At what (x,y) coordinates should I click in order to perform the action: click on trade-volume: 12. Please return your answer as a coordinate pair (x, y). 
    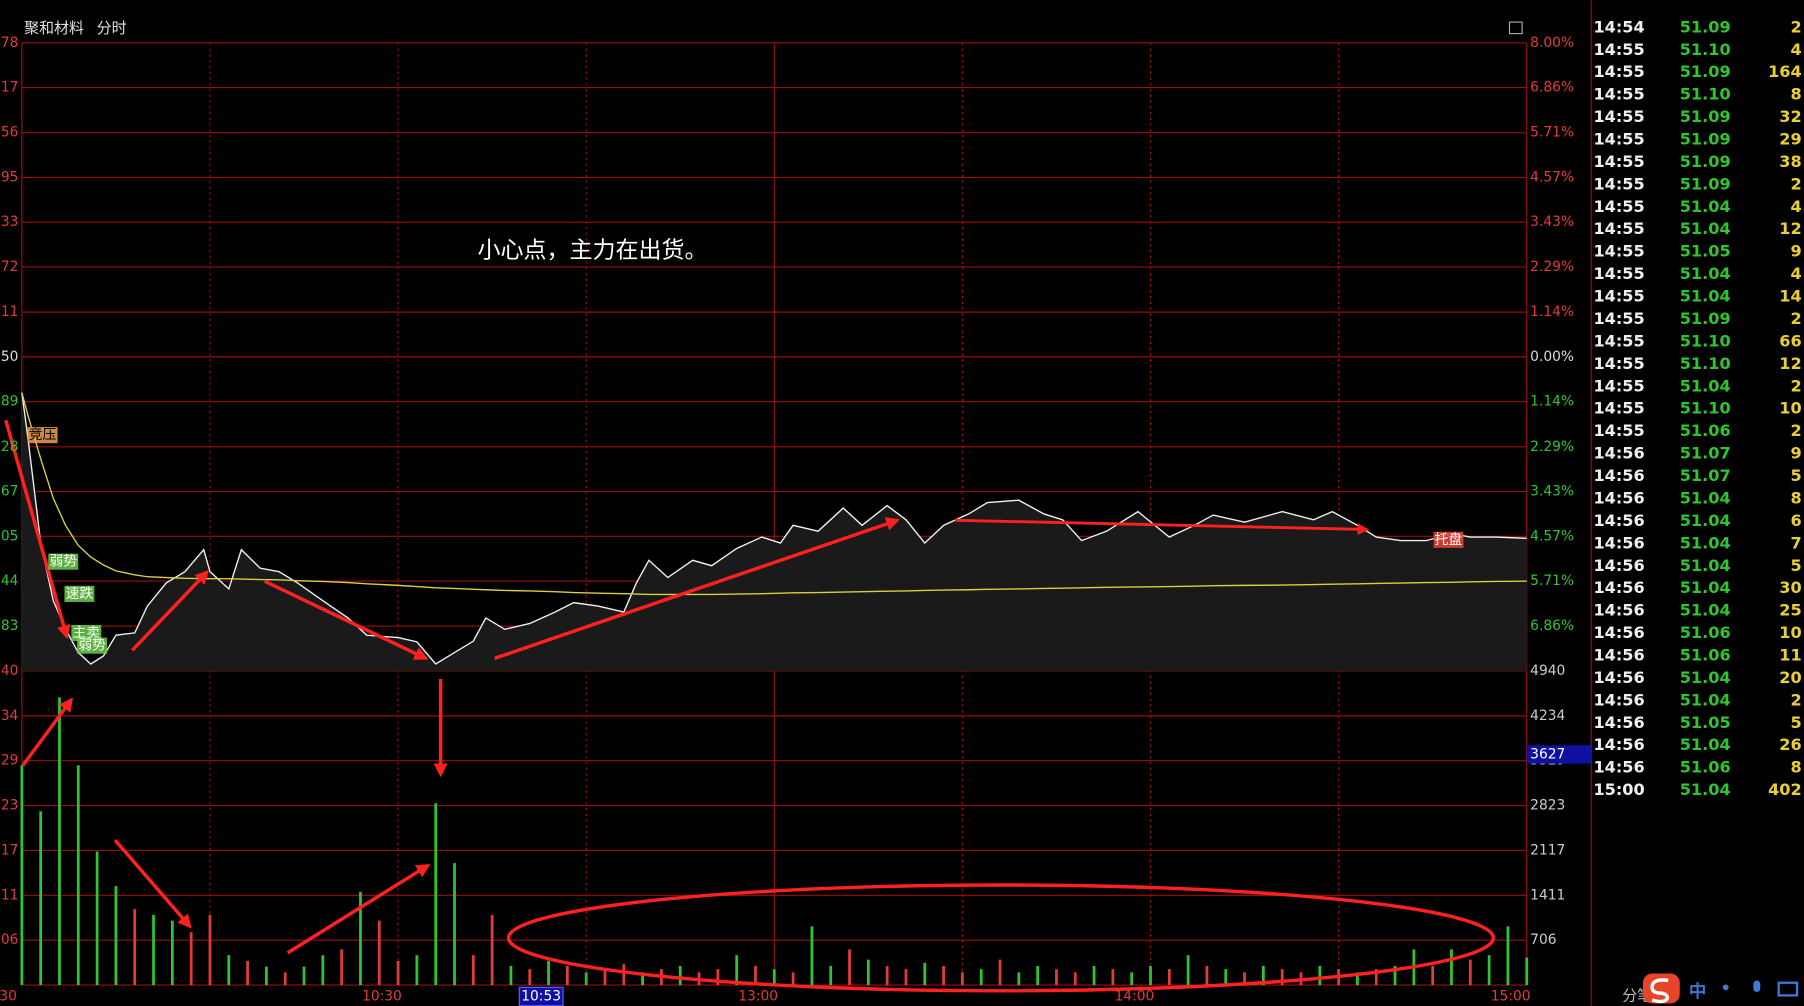
    Looking at the image, I should click on (1790, 363).